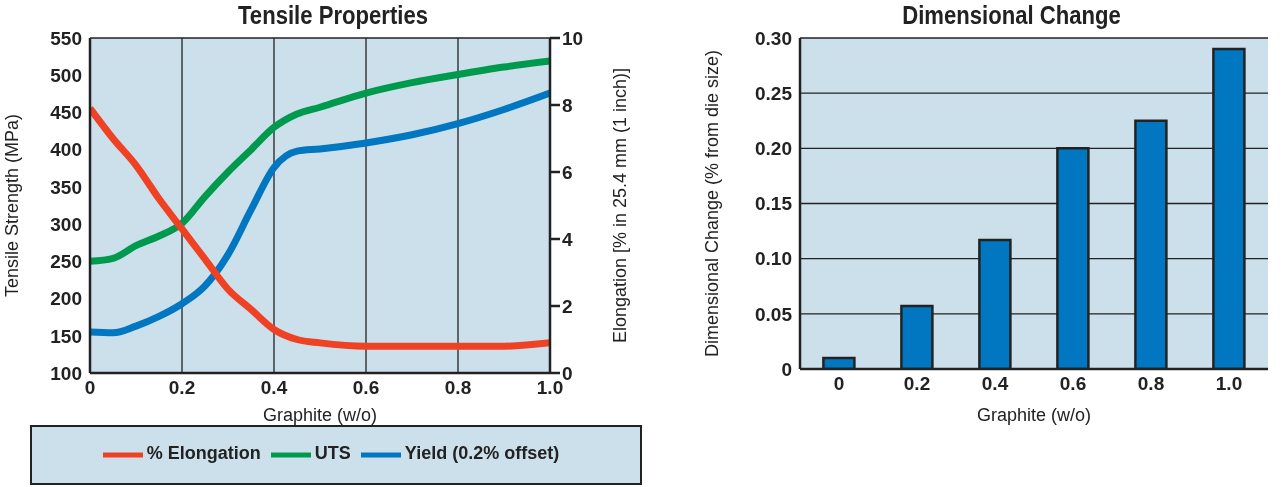 The height and width of the screenshot is (487, 1282). I want to click on y-tick-label: 450, so click(66, 113).